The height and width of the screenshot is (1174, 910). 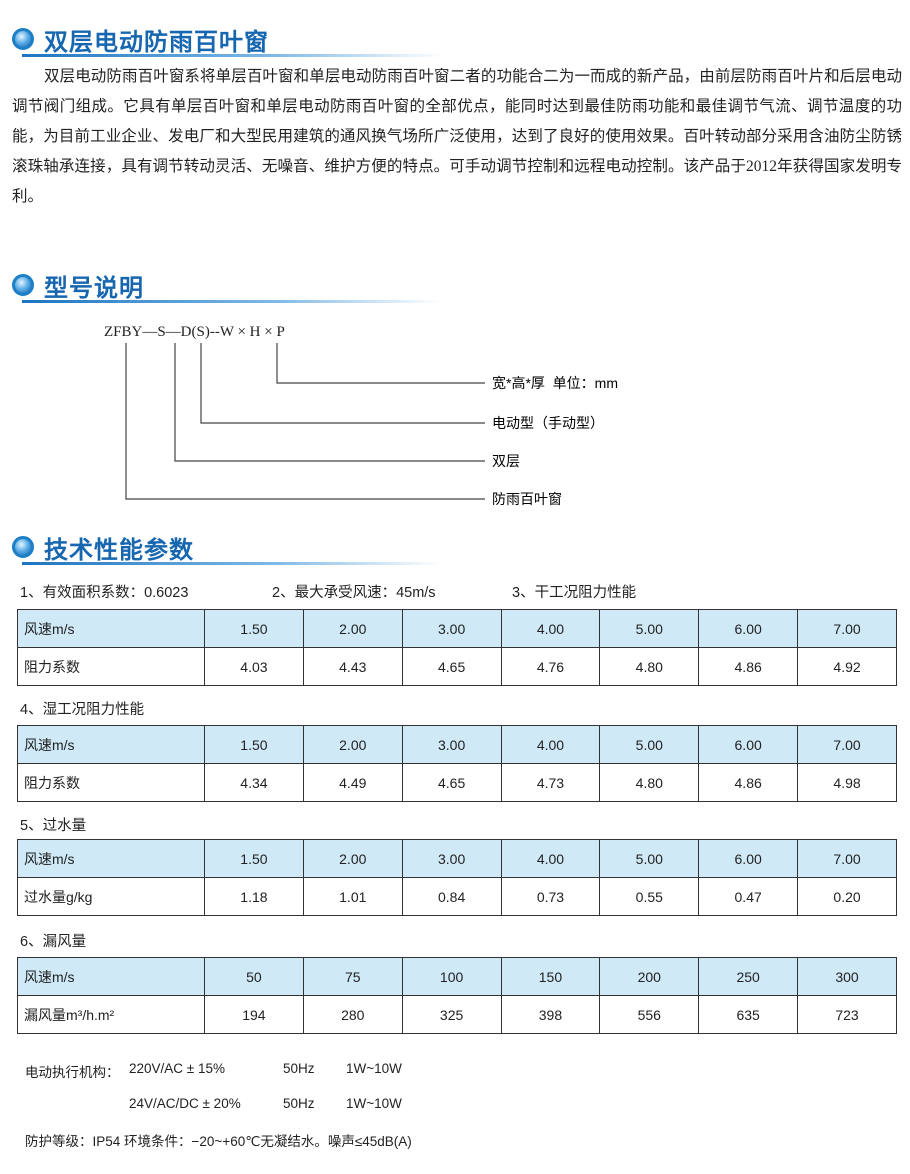 I want to click on table-row: 阻力系数 4.34 4.49 4.65 4.73 4.80 4.86 4.98, so click(x=457, y=782).